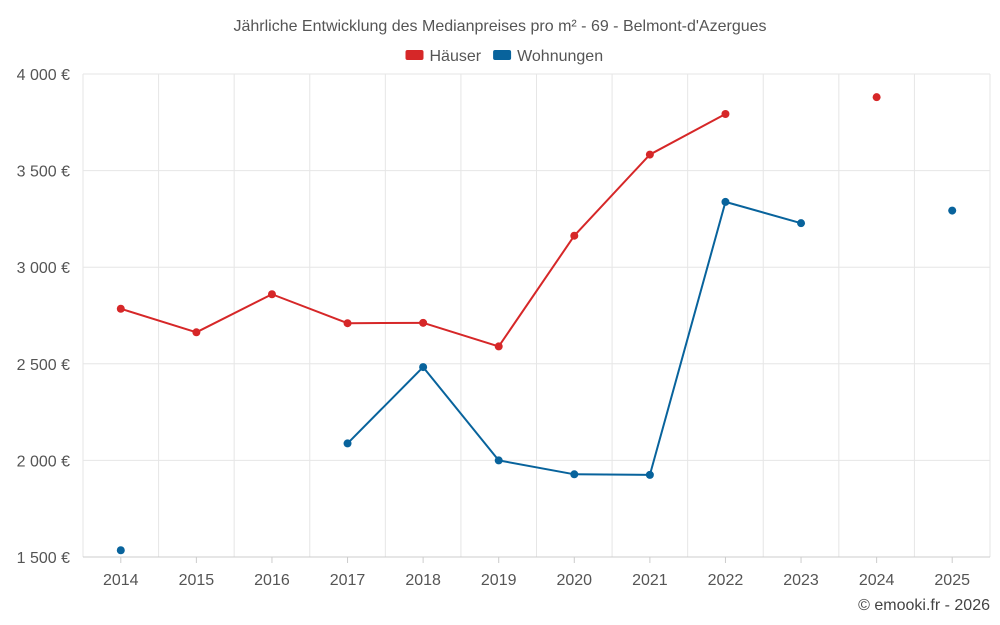  Describe the element at coordinates (272, 580) in the screenshot. I see `x-tick-label: 2016` at that location.